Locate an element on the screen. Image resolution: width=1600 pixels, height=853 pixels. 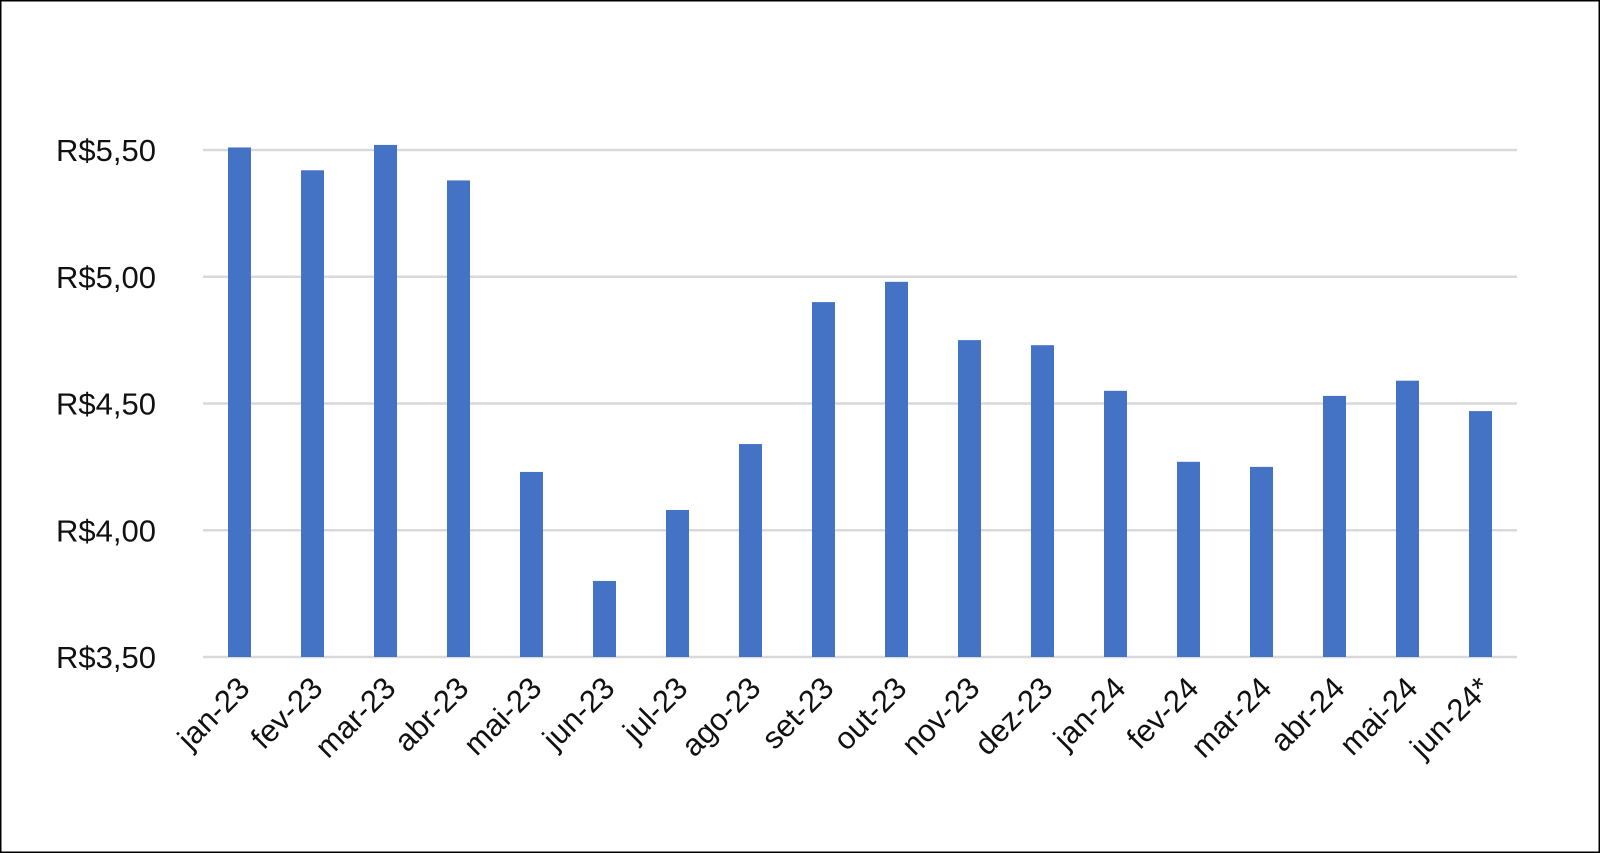
y-tick-label: R$5,50 is located at coordinates (106, 150).